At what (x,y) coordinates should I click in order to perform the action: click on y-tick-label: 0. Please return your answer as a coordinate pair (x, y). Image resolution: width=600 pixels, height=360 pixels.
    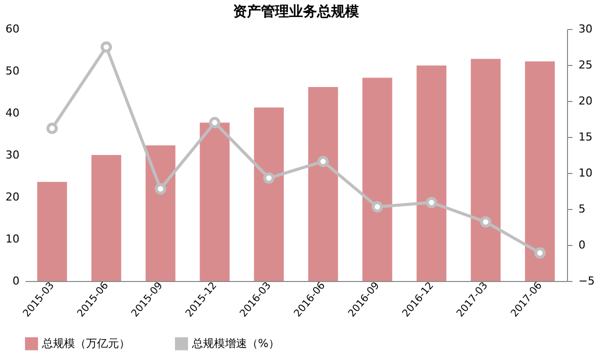
    Looking at the image, I should click on (16, 281).